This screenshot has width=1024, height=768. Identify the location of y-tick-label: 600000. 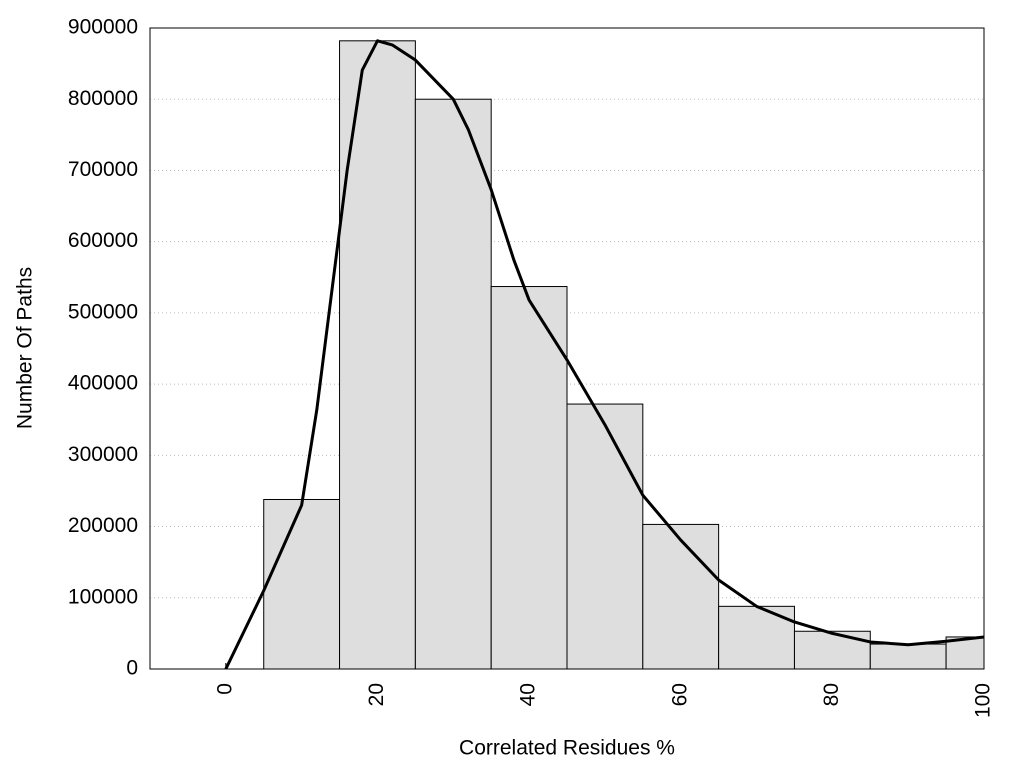
(103, 240).